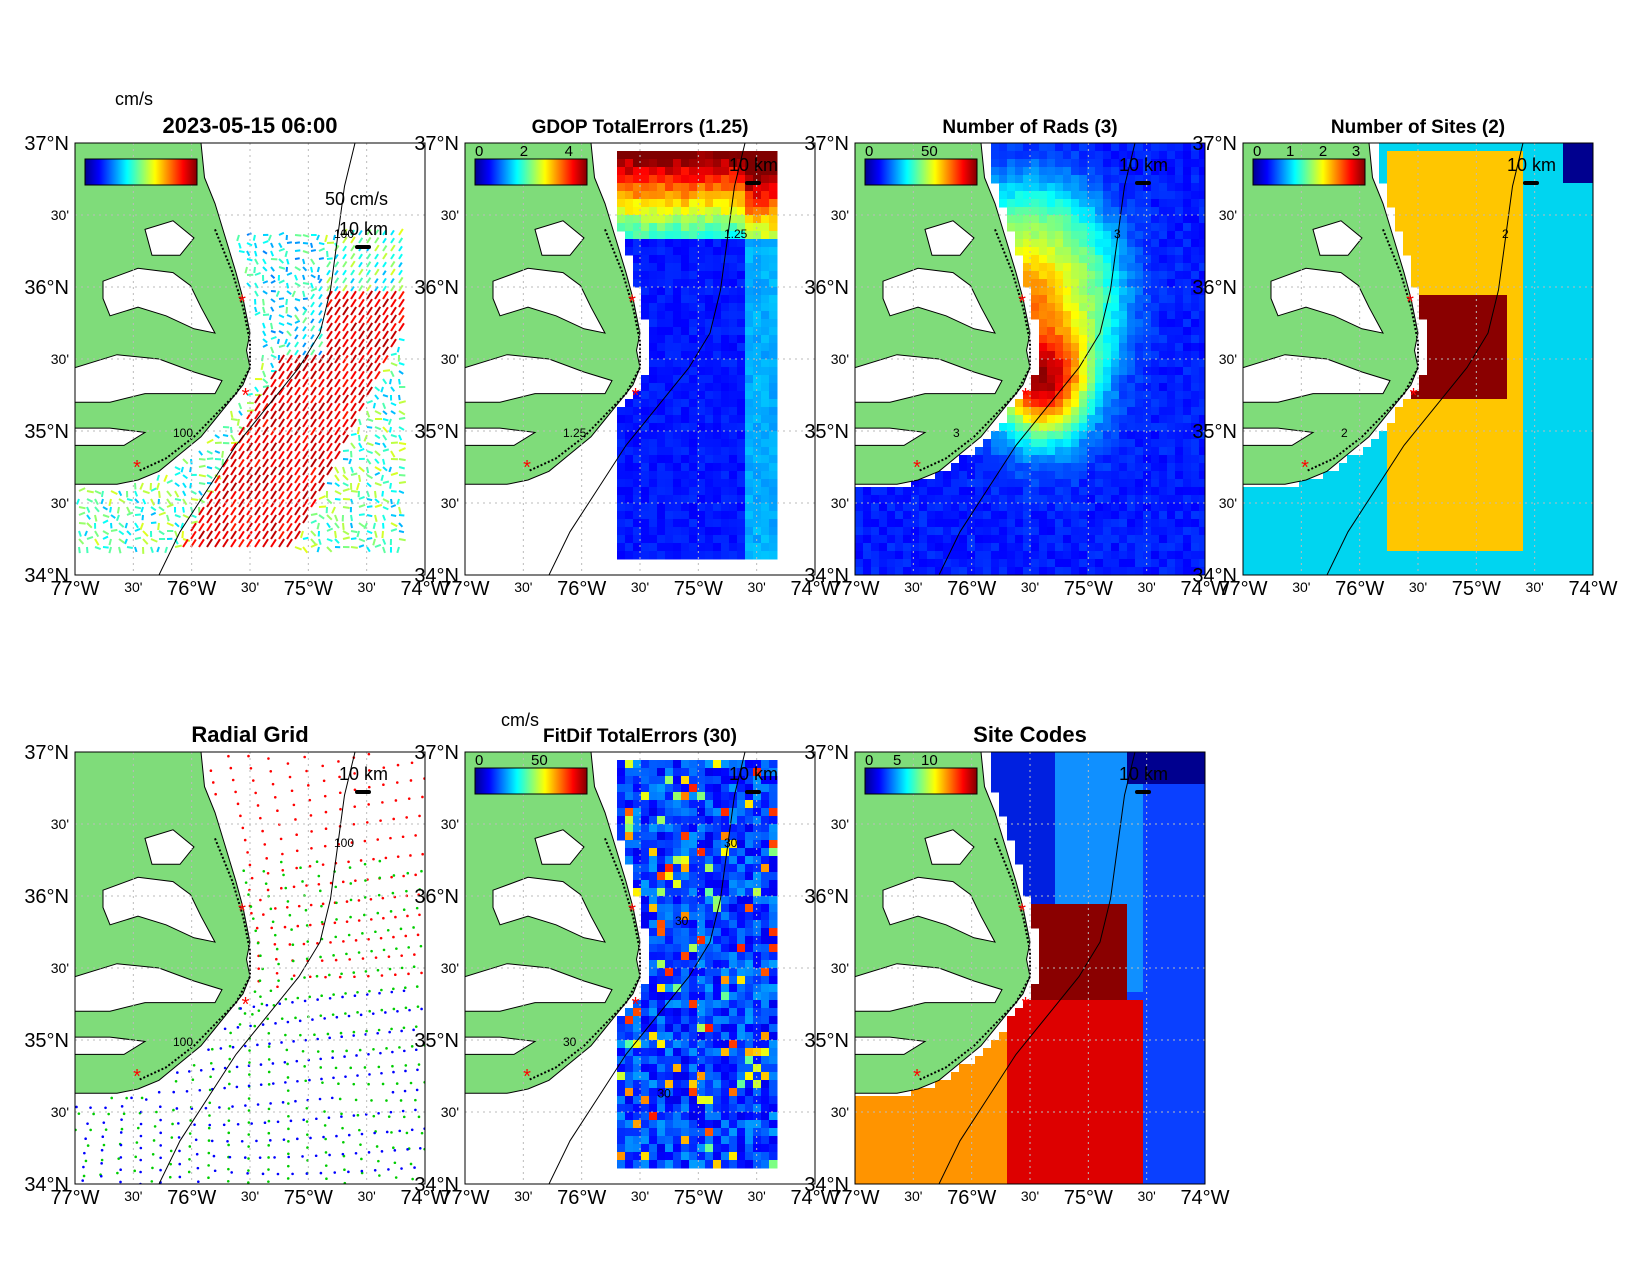 The height and width of the screenshot is (1275, 1650). I want to click on colorbar, so click(1309, 172).